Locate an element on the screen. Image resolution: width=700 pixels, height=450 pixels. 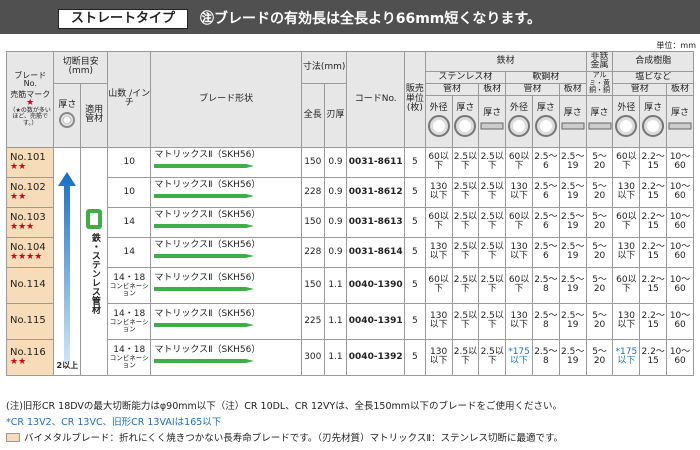
col-pvc-pipe: 管材 is located at coordinates (640, 89).